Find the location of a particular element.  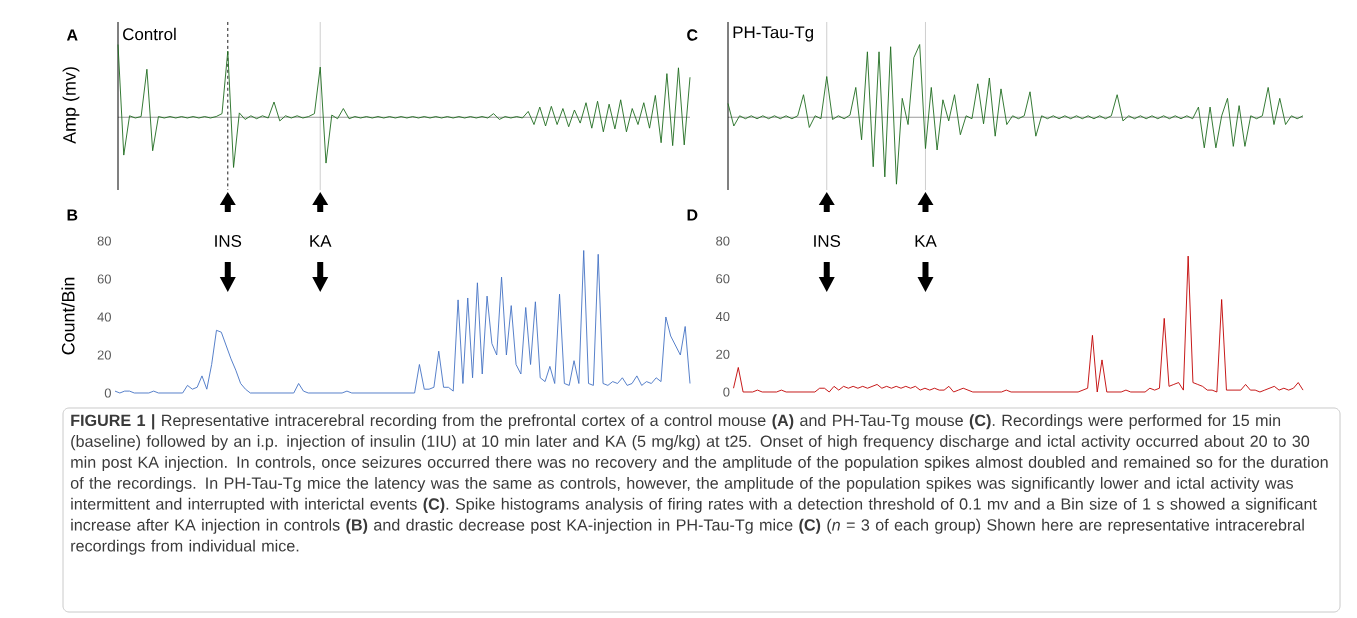

chart-title: A is located at coordinates (72, 35).